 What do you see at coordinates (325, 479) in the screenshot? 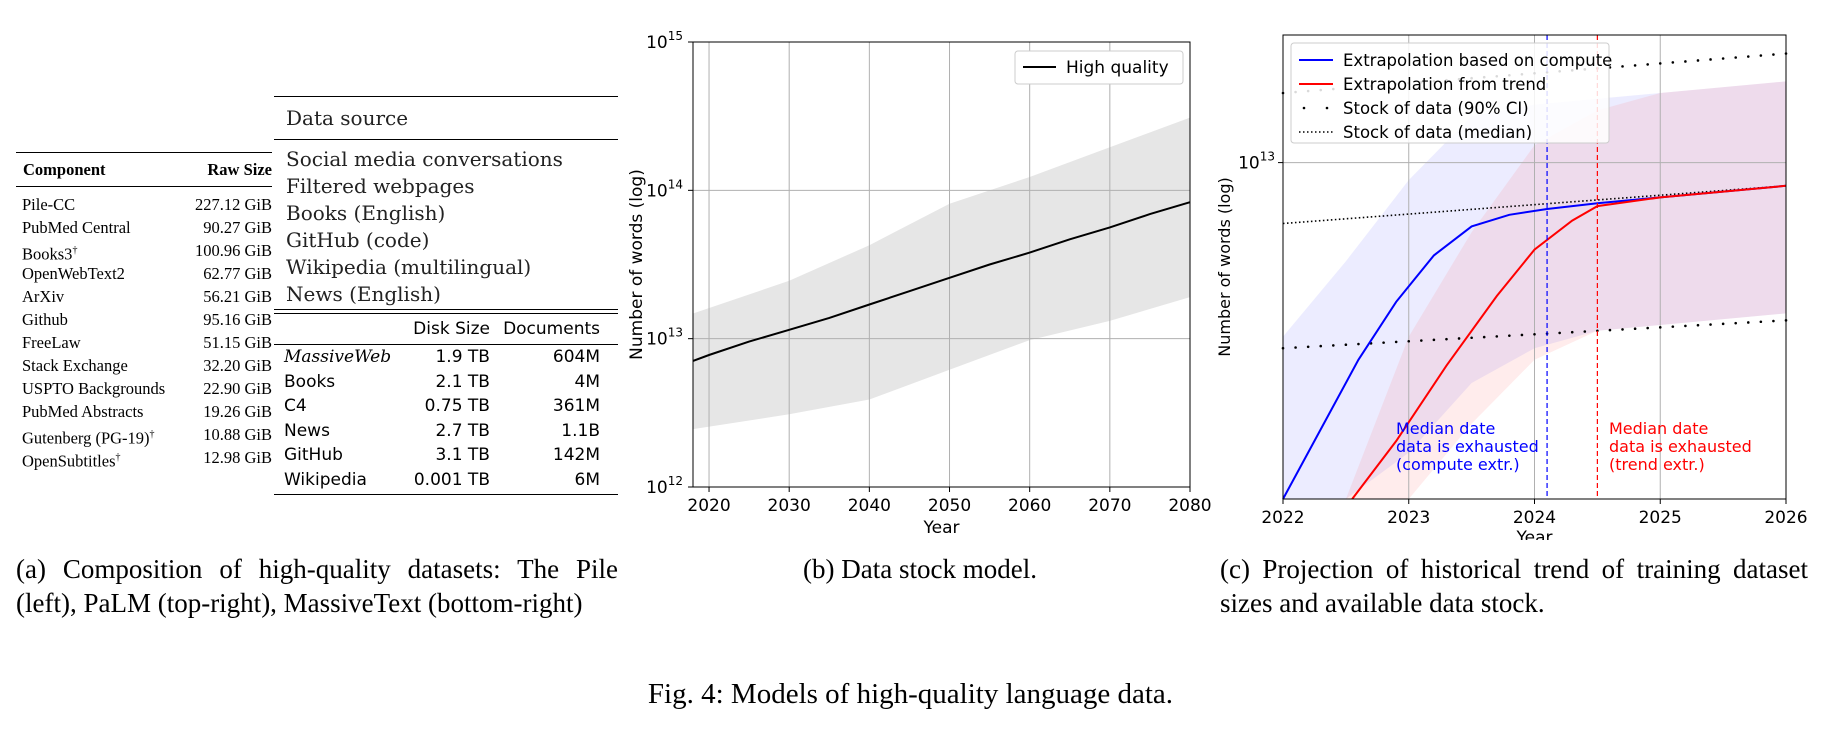
I see `dataset-name: Wikipedia` at bounding box center [325, 479].